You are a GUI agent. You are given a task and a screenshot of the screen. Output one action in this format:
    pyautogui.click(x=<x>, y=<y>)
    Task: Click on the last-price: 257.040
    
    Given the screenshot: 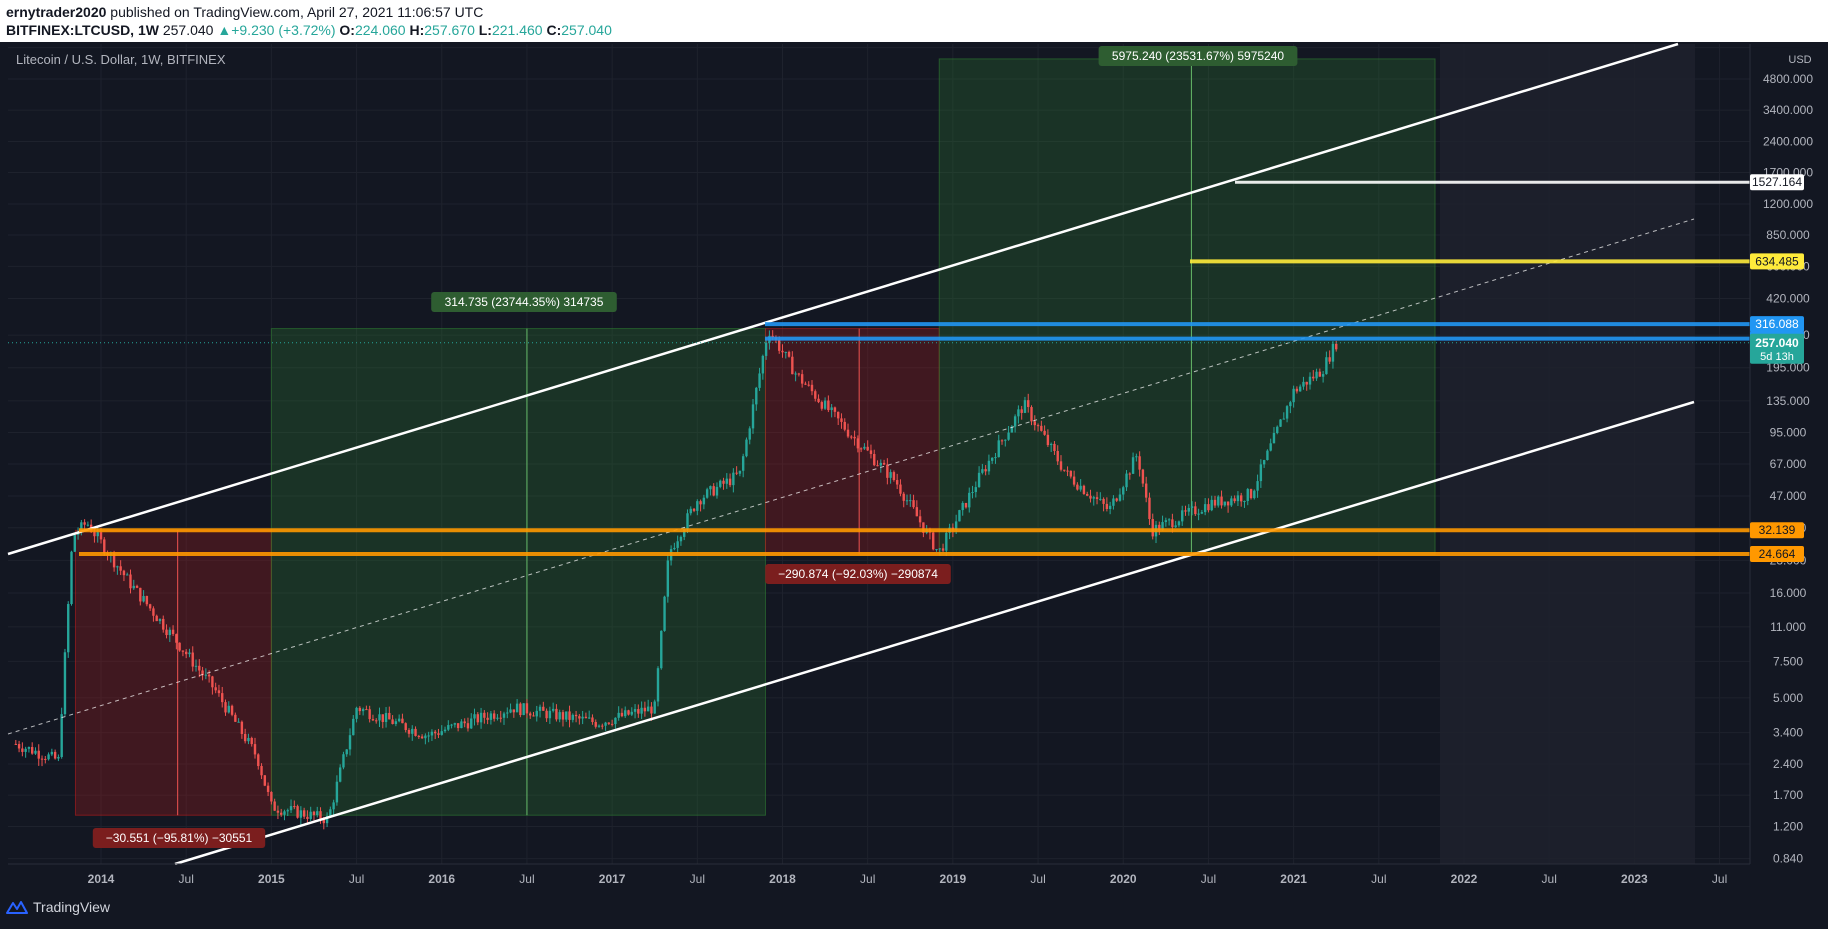 What is the action you would take?
    pyautogui.click(x=188, y=30)
    